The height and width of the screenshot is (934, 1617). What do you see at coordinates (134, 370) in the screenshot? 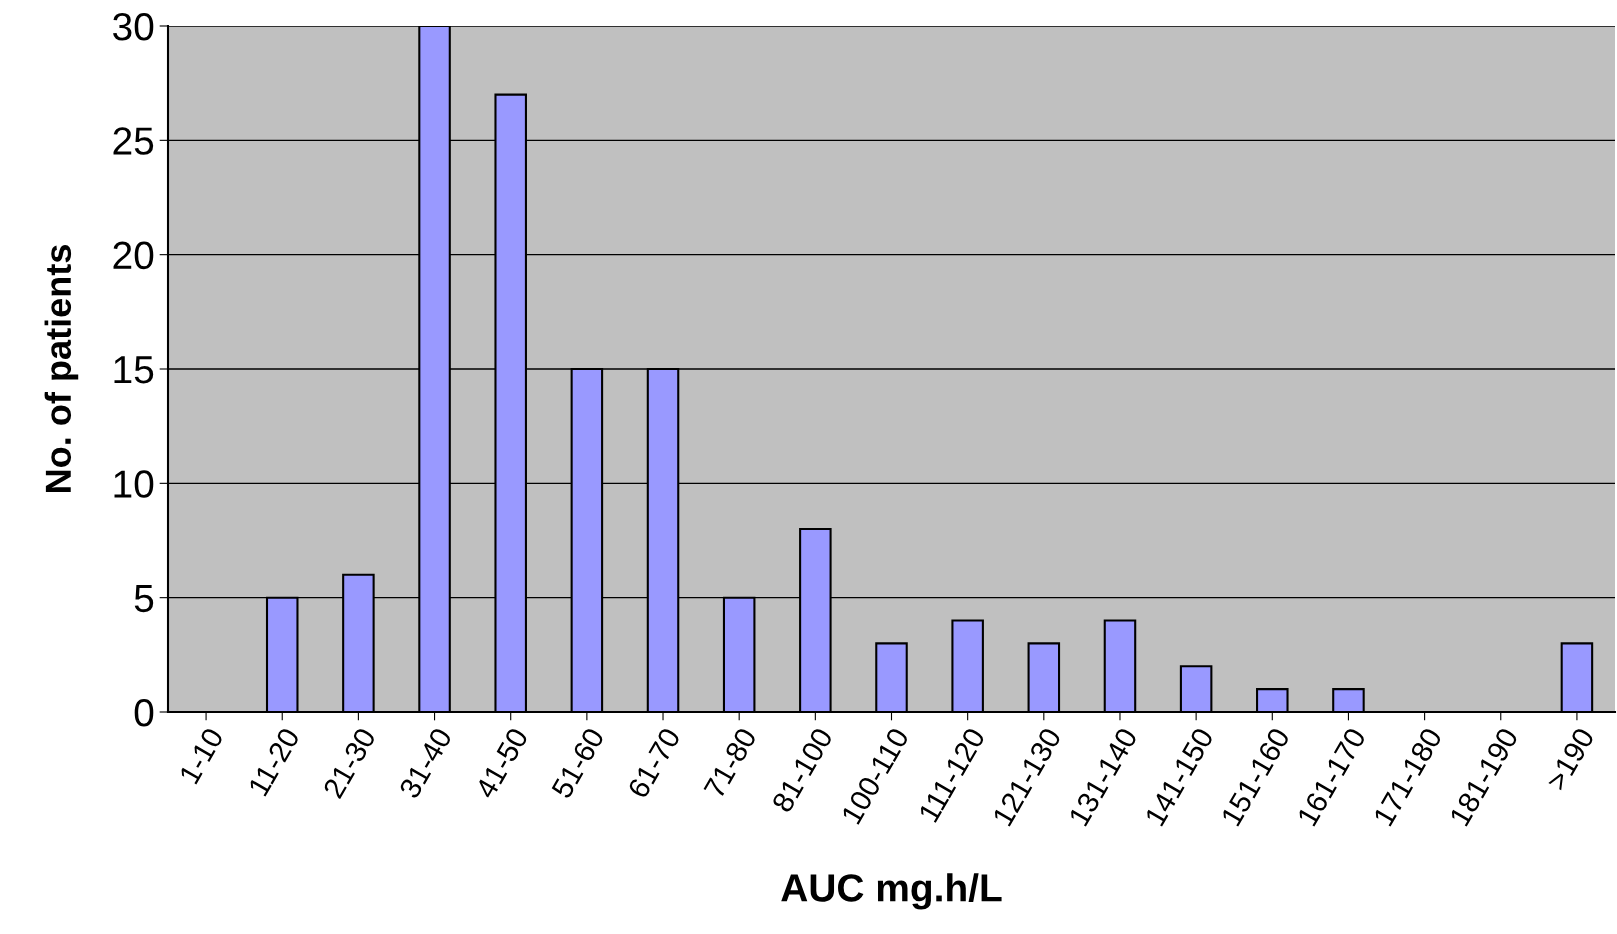
I see `y-tick-label: 15` at bounding box center [134, 370].